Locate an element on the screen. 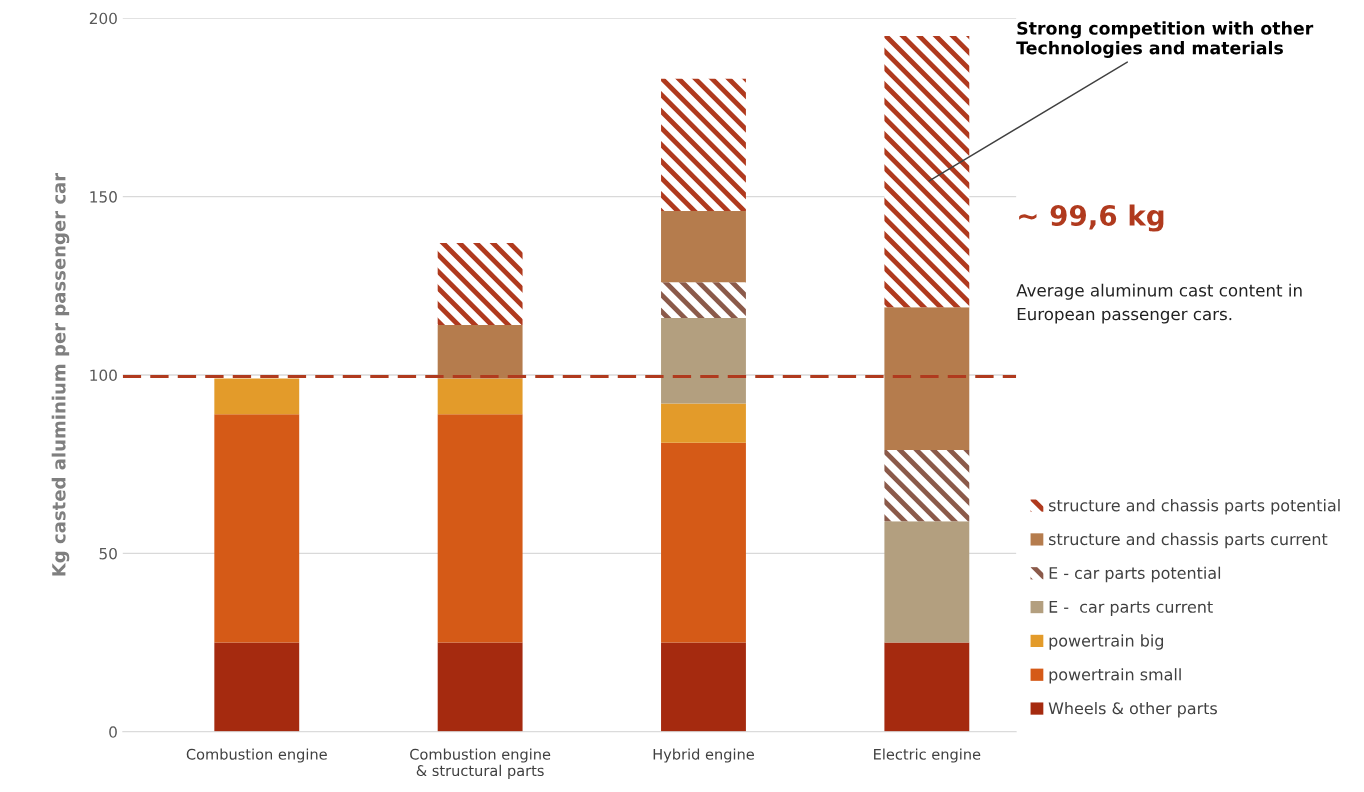 The height and width of the screenshot is (792, 1364). legend-label: structure and chassis parts potential is located at coordinates (1194, 507).